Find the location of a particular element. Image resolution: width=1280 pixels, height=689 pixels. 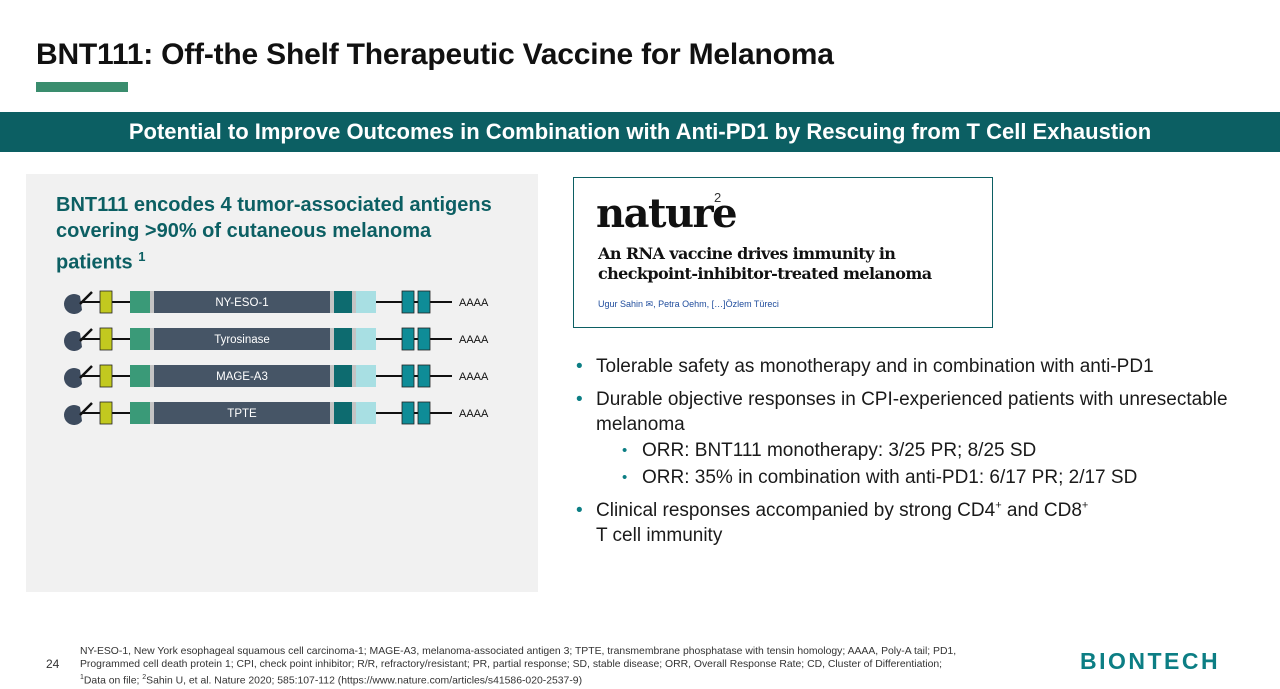

antigen-label: TPTE is located at coordinates (242, 414).